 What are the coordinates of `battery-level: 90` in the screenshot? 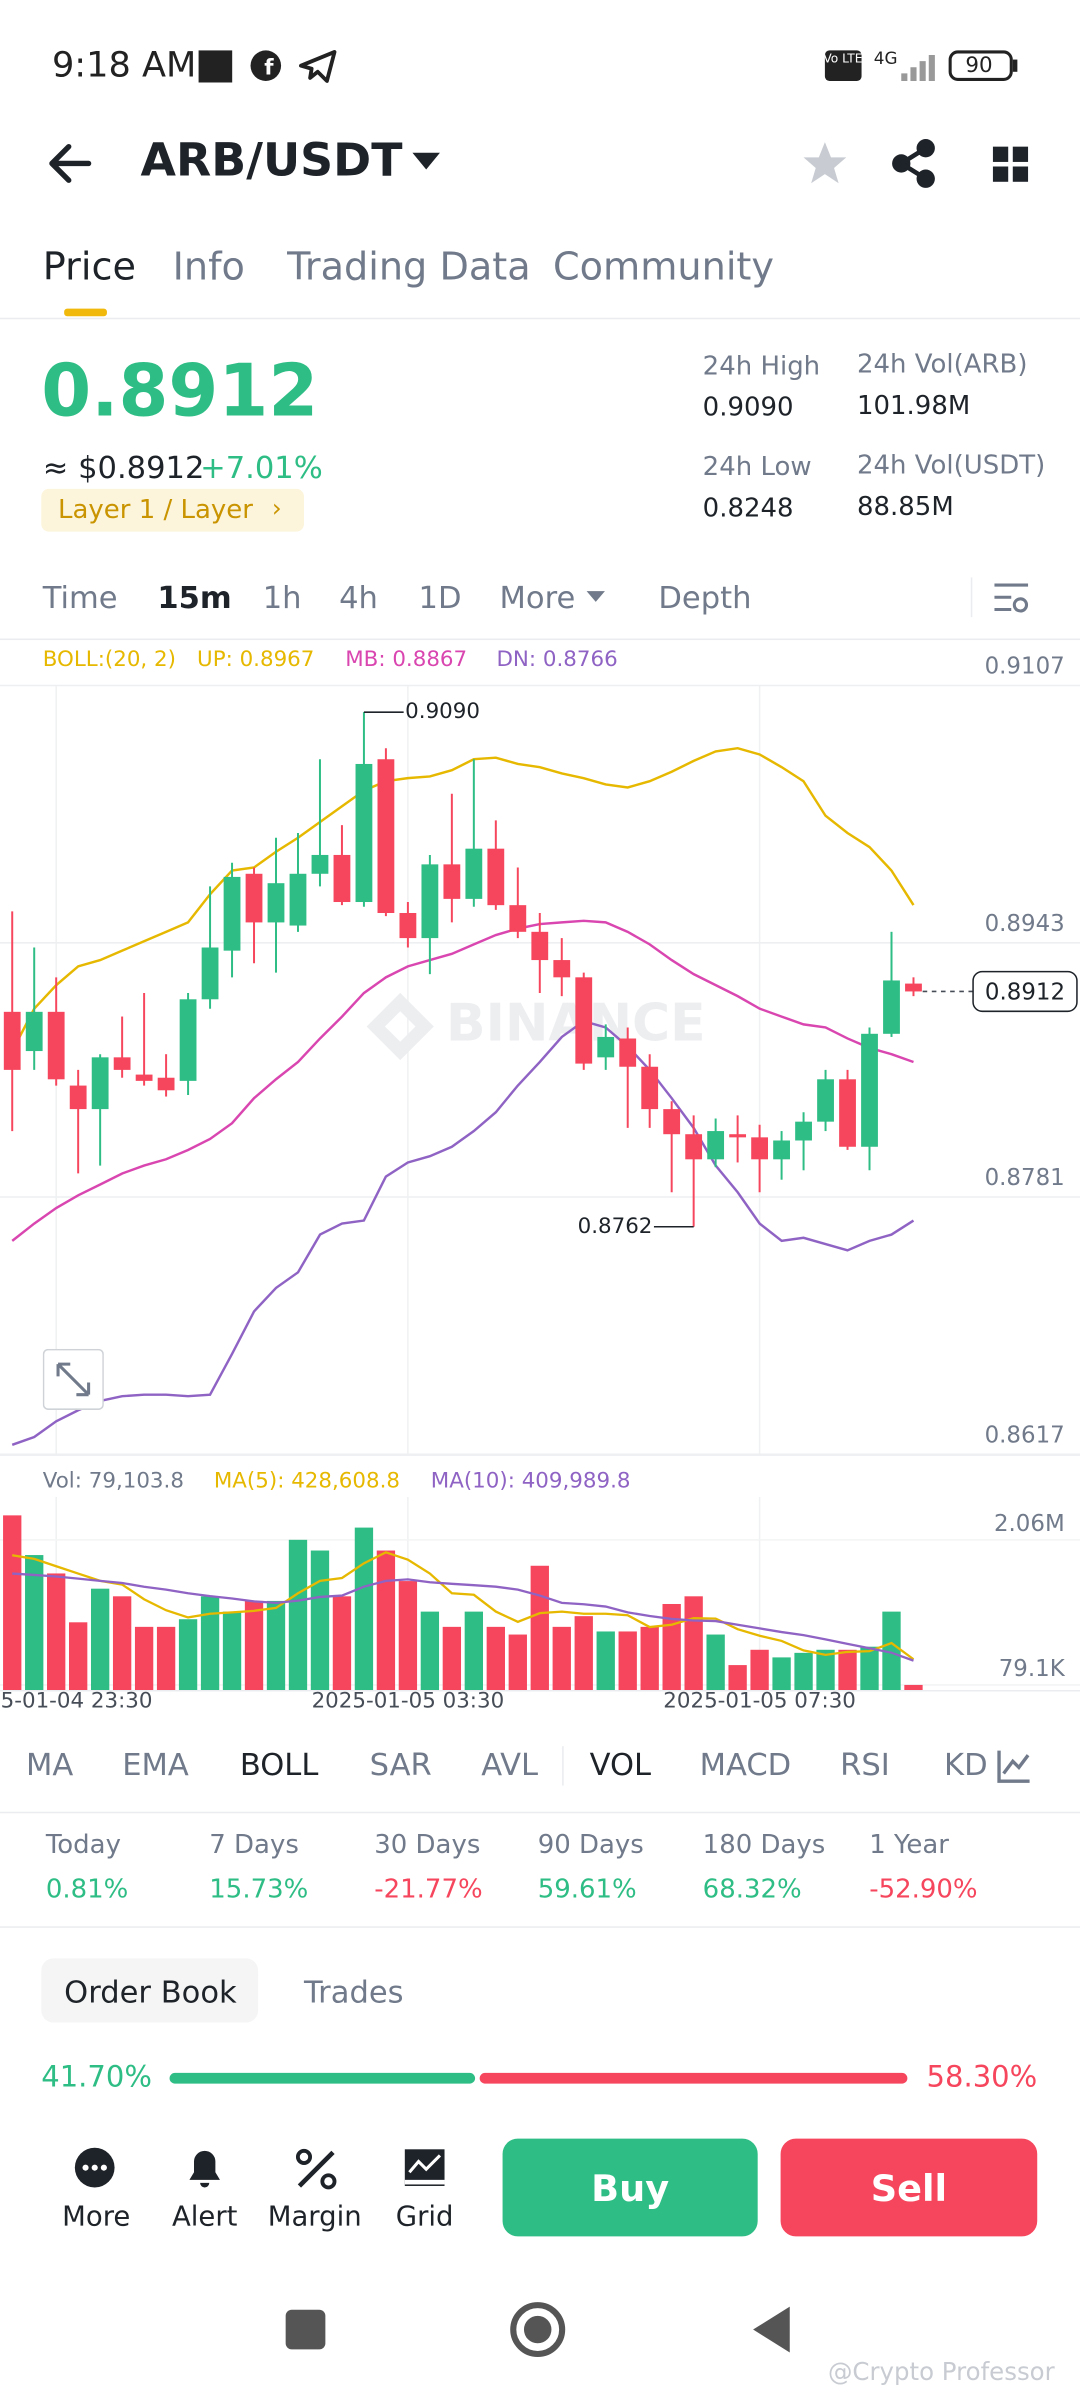 It's located at (979, 65).